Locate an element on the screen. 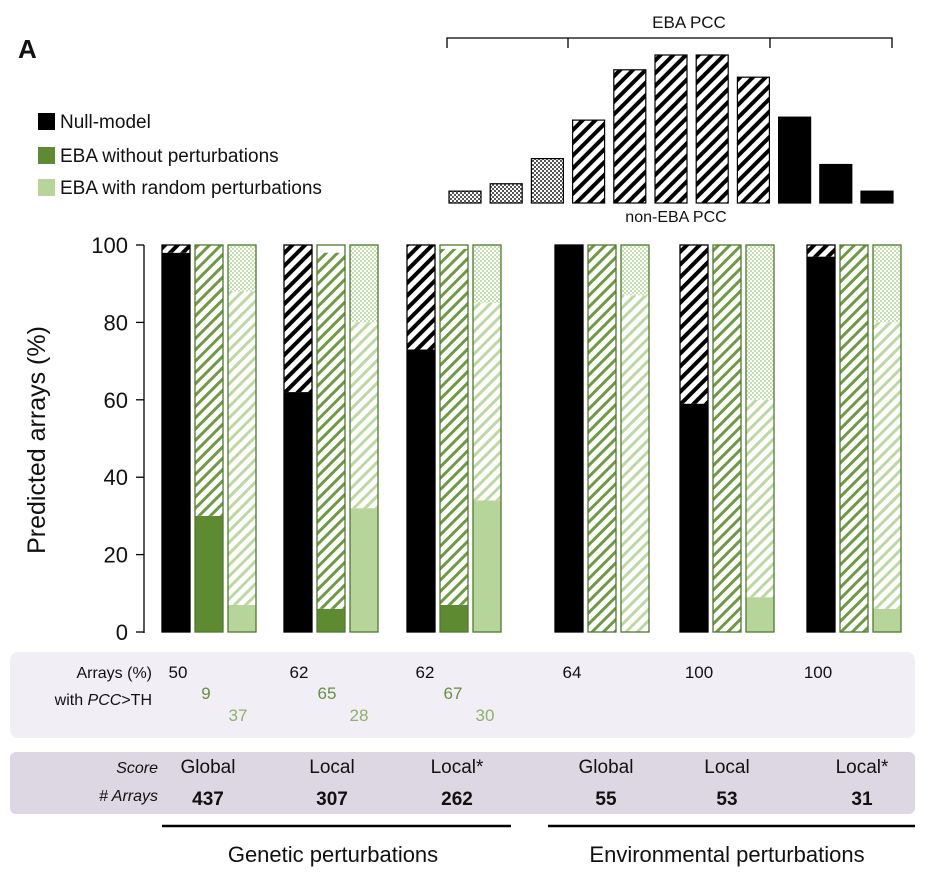 The image size is (928, 873). bar-outline-eba-random-g6 is located at coordinates (887, 438).